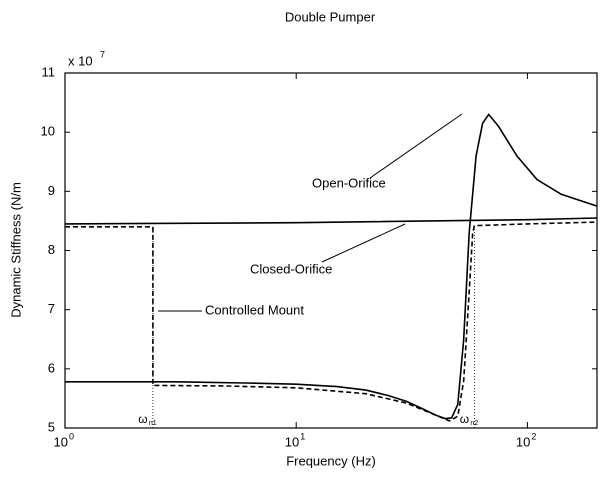  Describe the element at coordinates (331, 460) in the screenshot. I see `x-axis-label: Frequency (Hz)` at that location.